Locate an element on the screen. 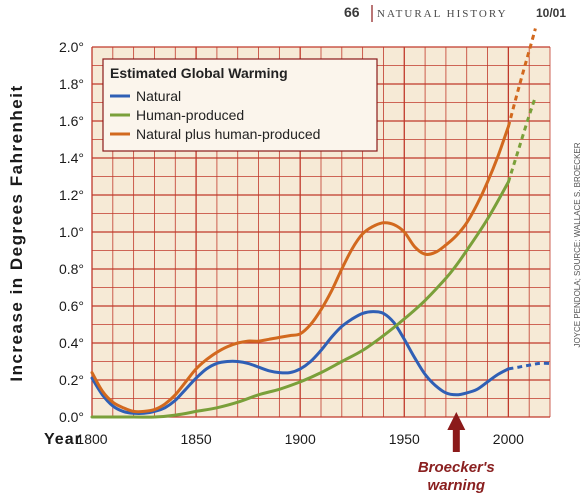 The width and height of the screenshot is (588, 497). warning-arrow-head is located at coordinates (456, 421).